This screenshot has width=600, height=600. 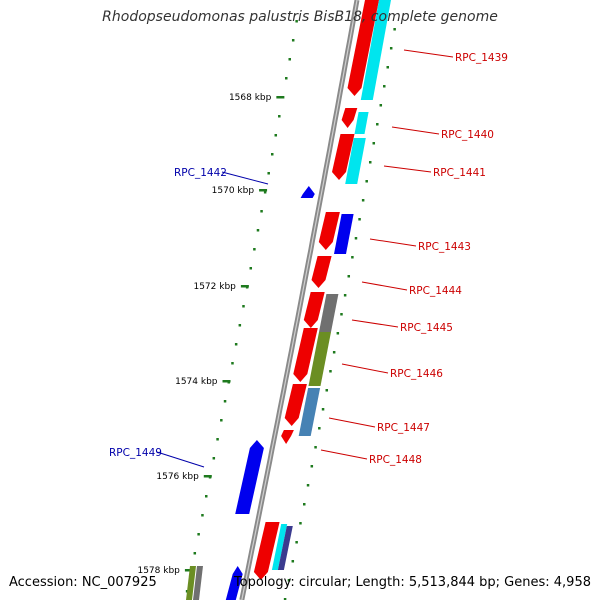 I want to click on gene-label: RPC_1449, so click(x=135, y=453).